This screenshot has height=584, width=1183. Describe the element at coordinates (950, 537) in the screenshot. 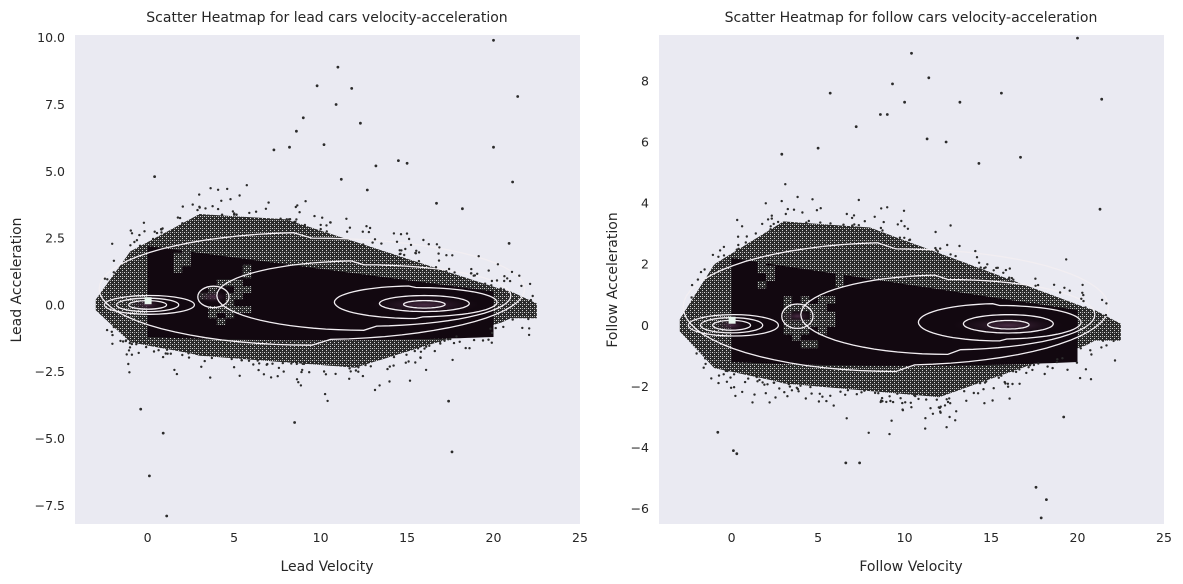

I see `follow-x-ticks: 0 5 10 15 20 25` at that location.